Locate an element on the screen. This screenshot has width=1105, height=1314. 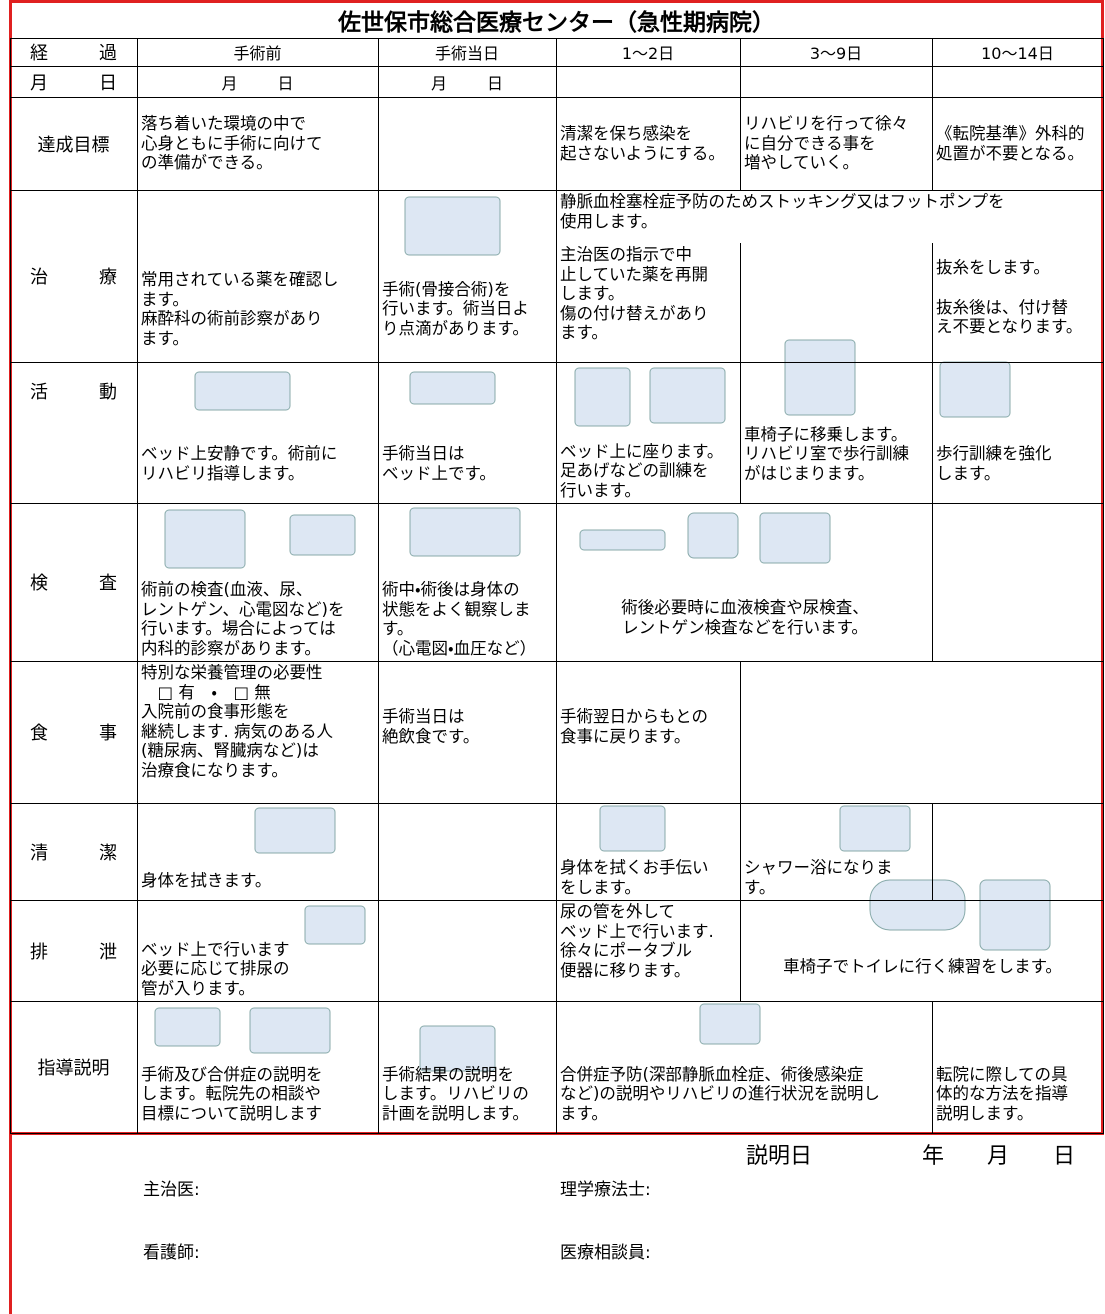
text-line: 特別な栄養管理の必要性 is located at coordinates (232, 672).